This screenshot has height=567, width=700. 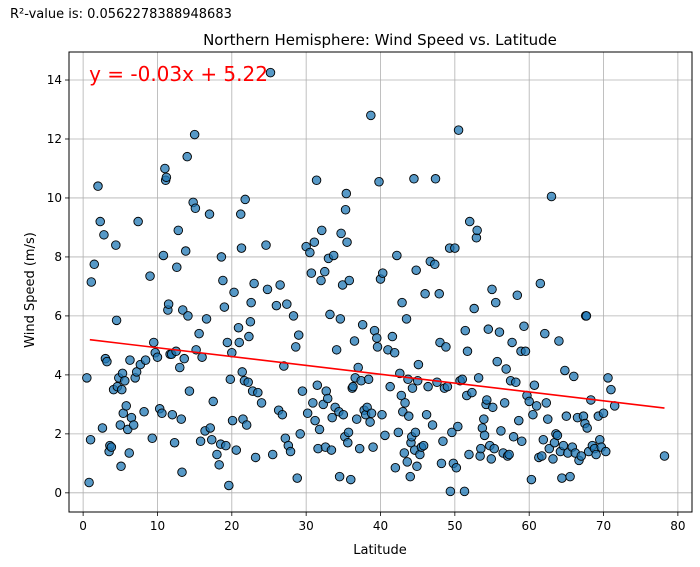 What do you see at coordinates (529, 526) in the screenshot?
I see `x-tick-label: 60` at bounding box center [529, 526].